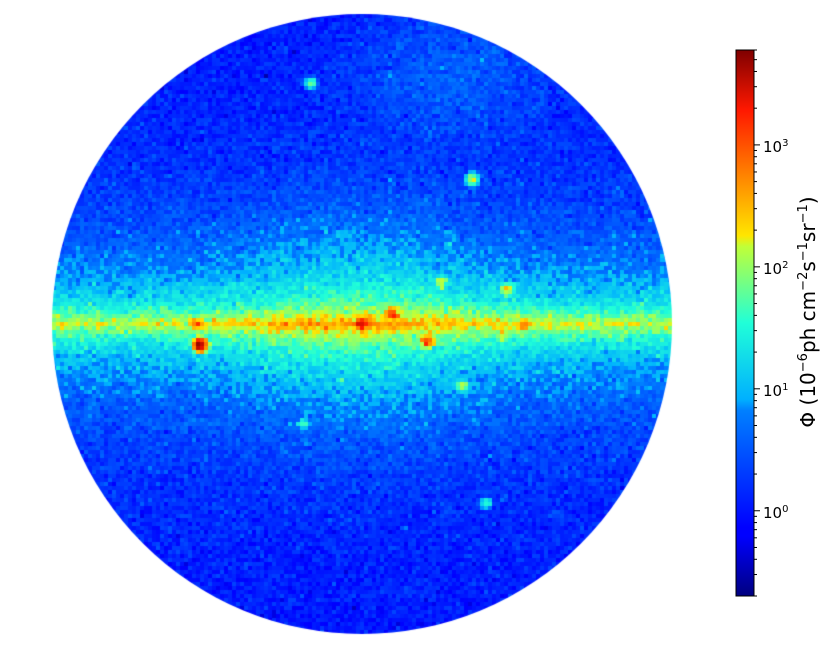 The width and height of the screenshot is (830, 664). Describe the element at coordinates (757, 323) in the screenshot. I see `colorbar-ticks` at that location.